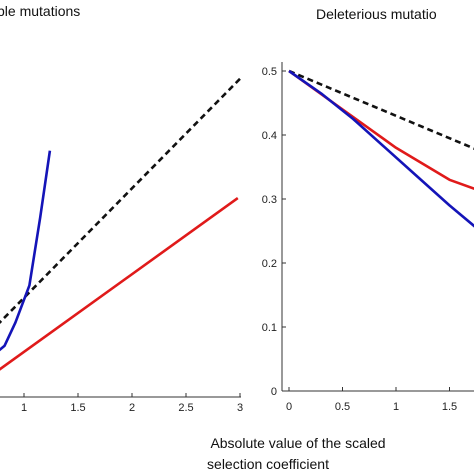  What do you see at coordinates (269, 200) in the screenshot?
I see `right-y-tick-label: 0.3` at bounding box center [269, 200].